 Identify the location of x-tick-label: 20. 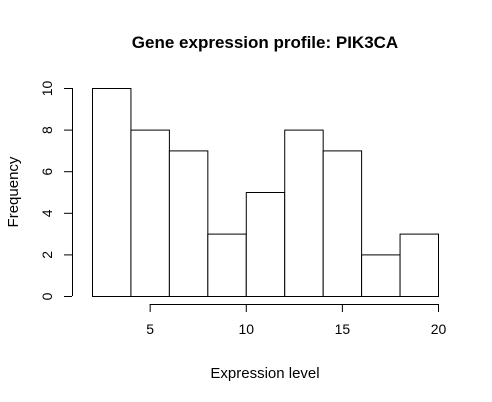
(439, 329).